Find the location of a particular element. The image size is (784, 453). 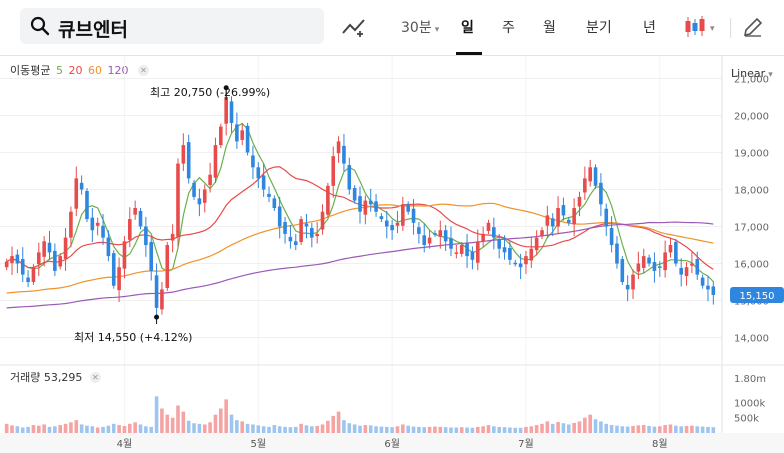

period-tab-week: 주 is located at coordinates (508, 28).